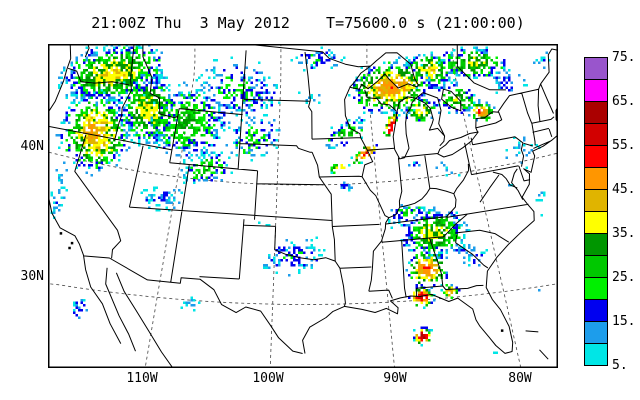 This screenshot has height=400, width=640. I want to click on colorbar-tick-label: 25., so click(624, 277).